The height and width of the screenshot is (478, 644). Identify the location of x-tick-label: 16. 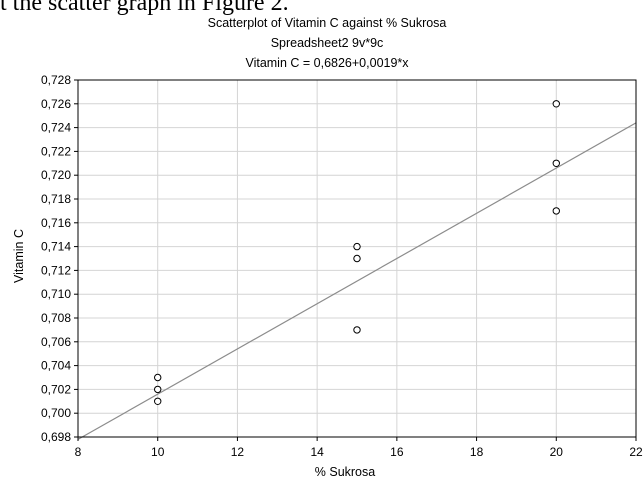
(397, 452).